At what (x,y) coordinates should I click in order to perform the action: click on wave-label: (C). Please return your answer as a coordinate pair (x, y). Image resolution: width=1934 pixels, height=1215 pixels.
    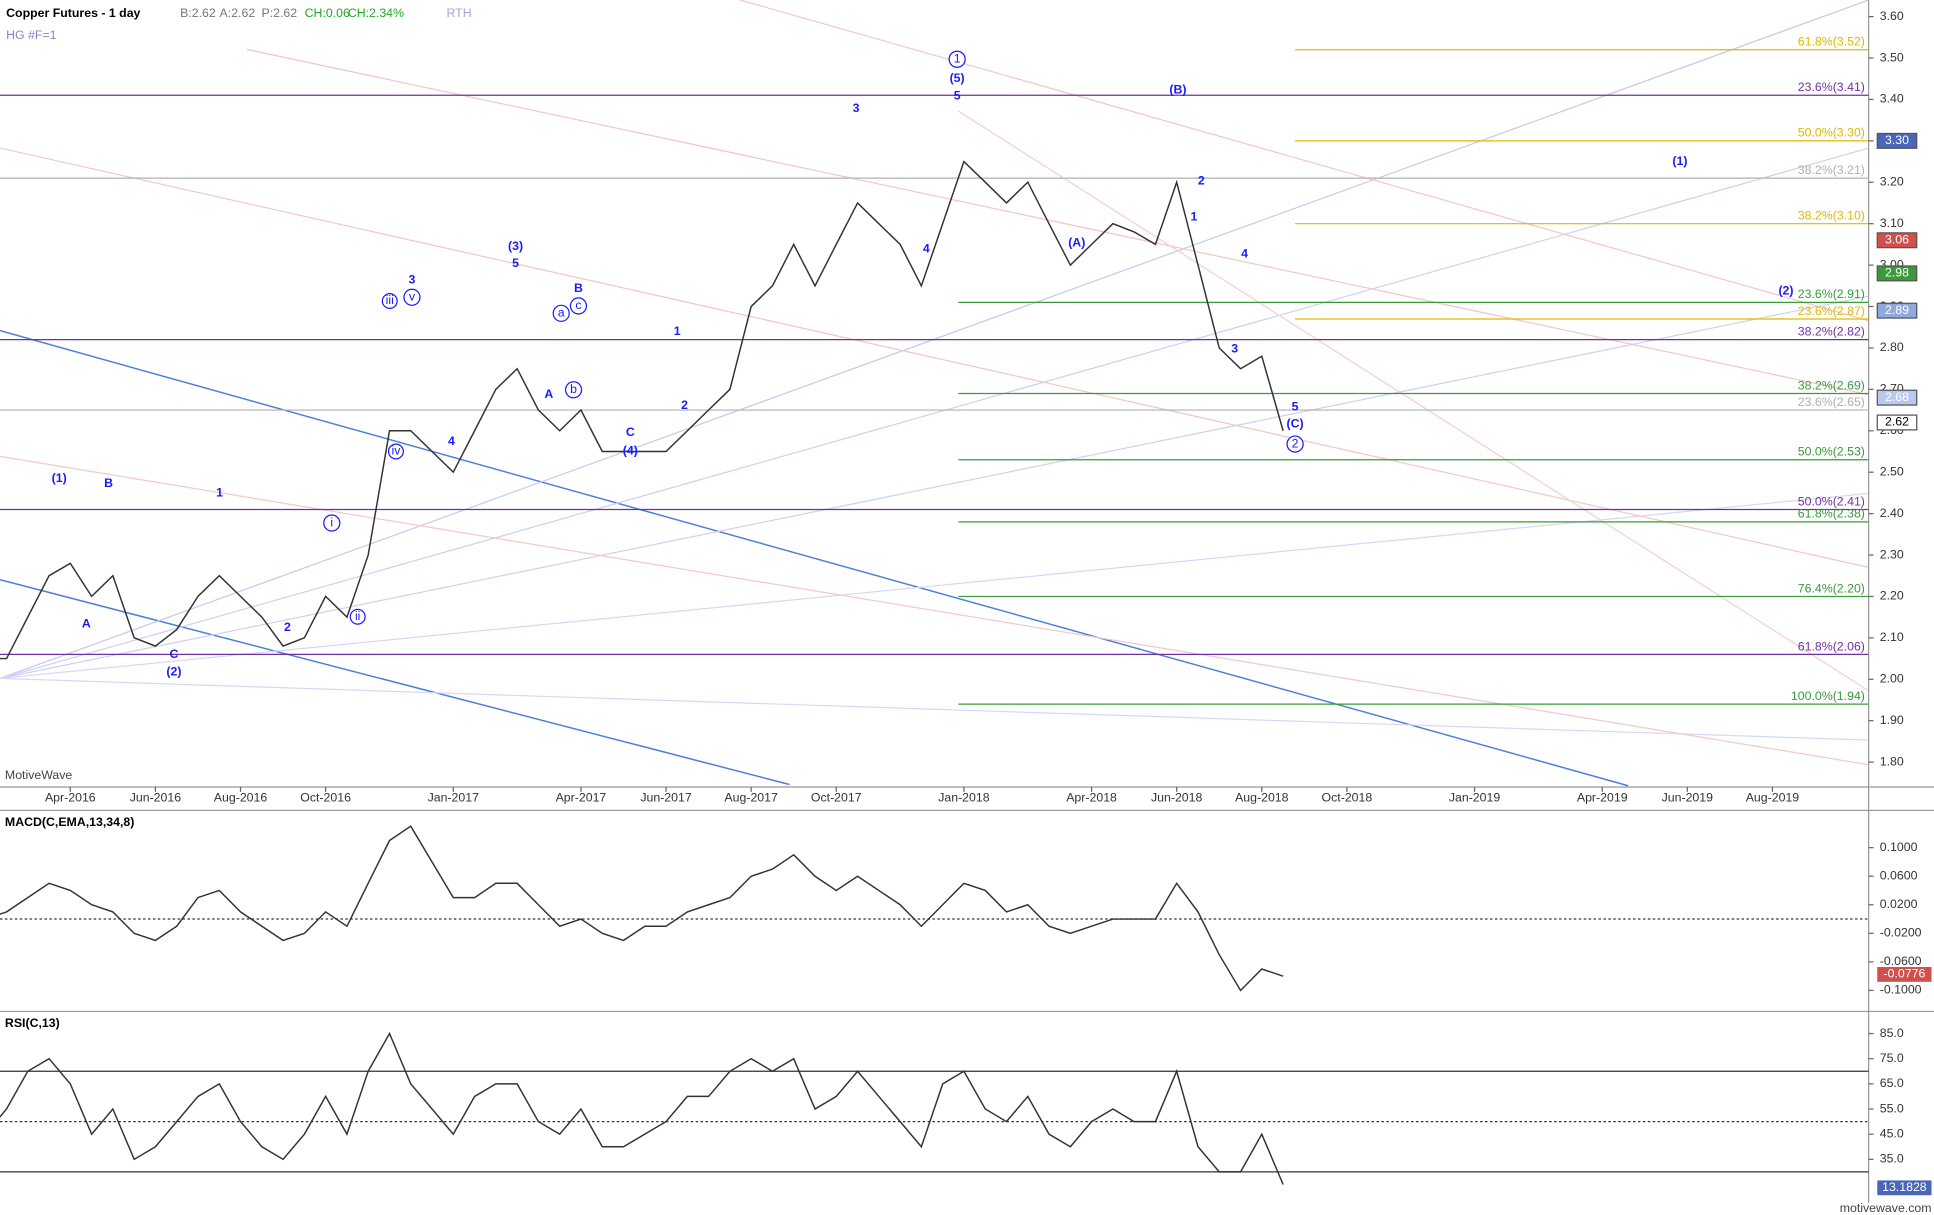
    Looking at the image, I should click on (1295, 424).